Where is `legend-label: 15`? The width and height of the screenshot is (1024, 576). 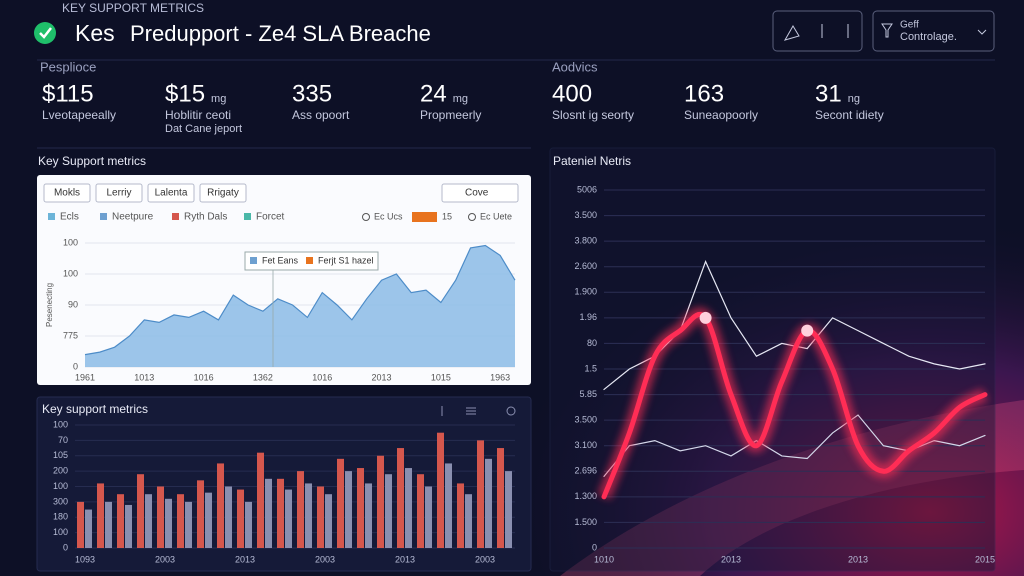
legend-label: 15 is located at coordinates (447, 216).